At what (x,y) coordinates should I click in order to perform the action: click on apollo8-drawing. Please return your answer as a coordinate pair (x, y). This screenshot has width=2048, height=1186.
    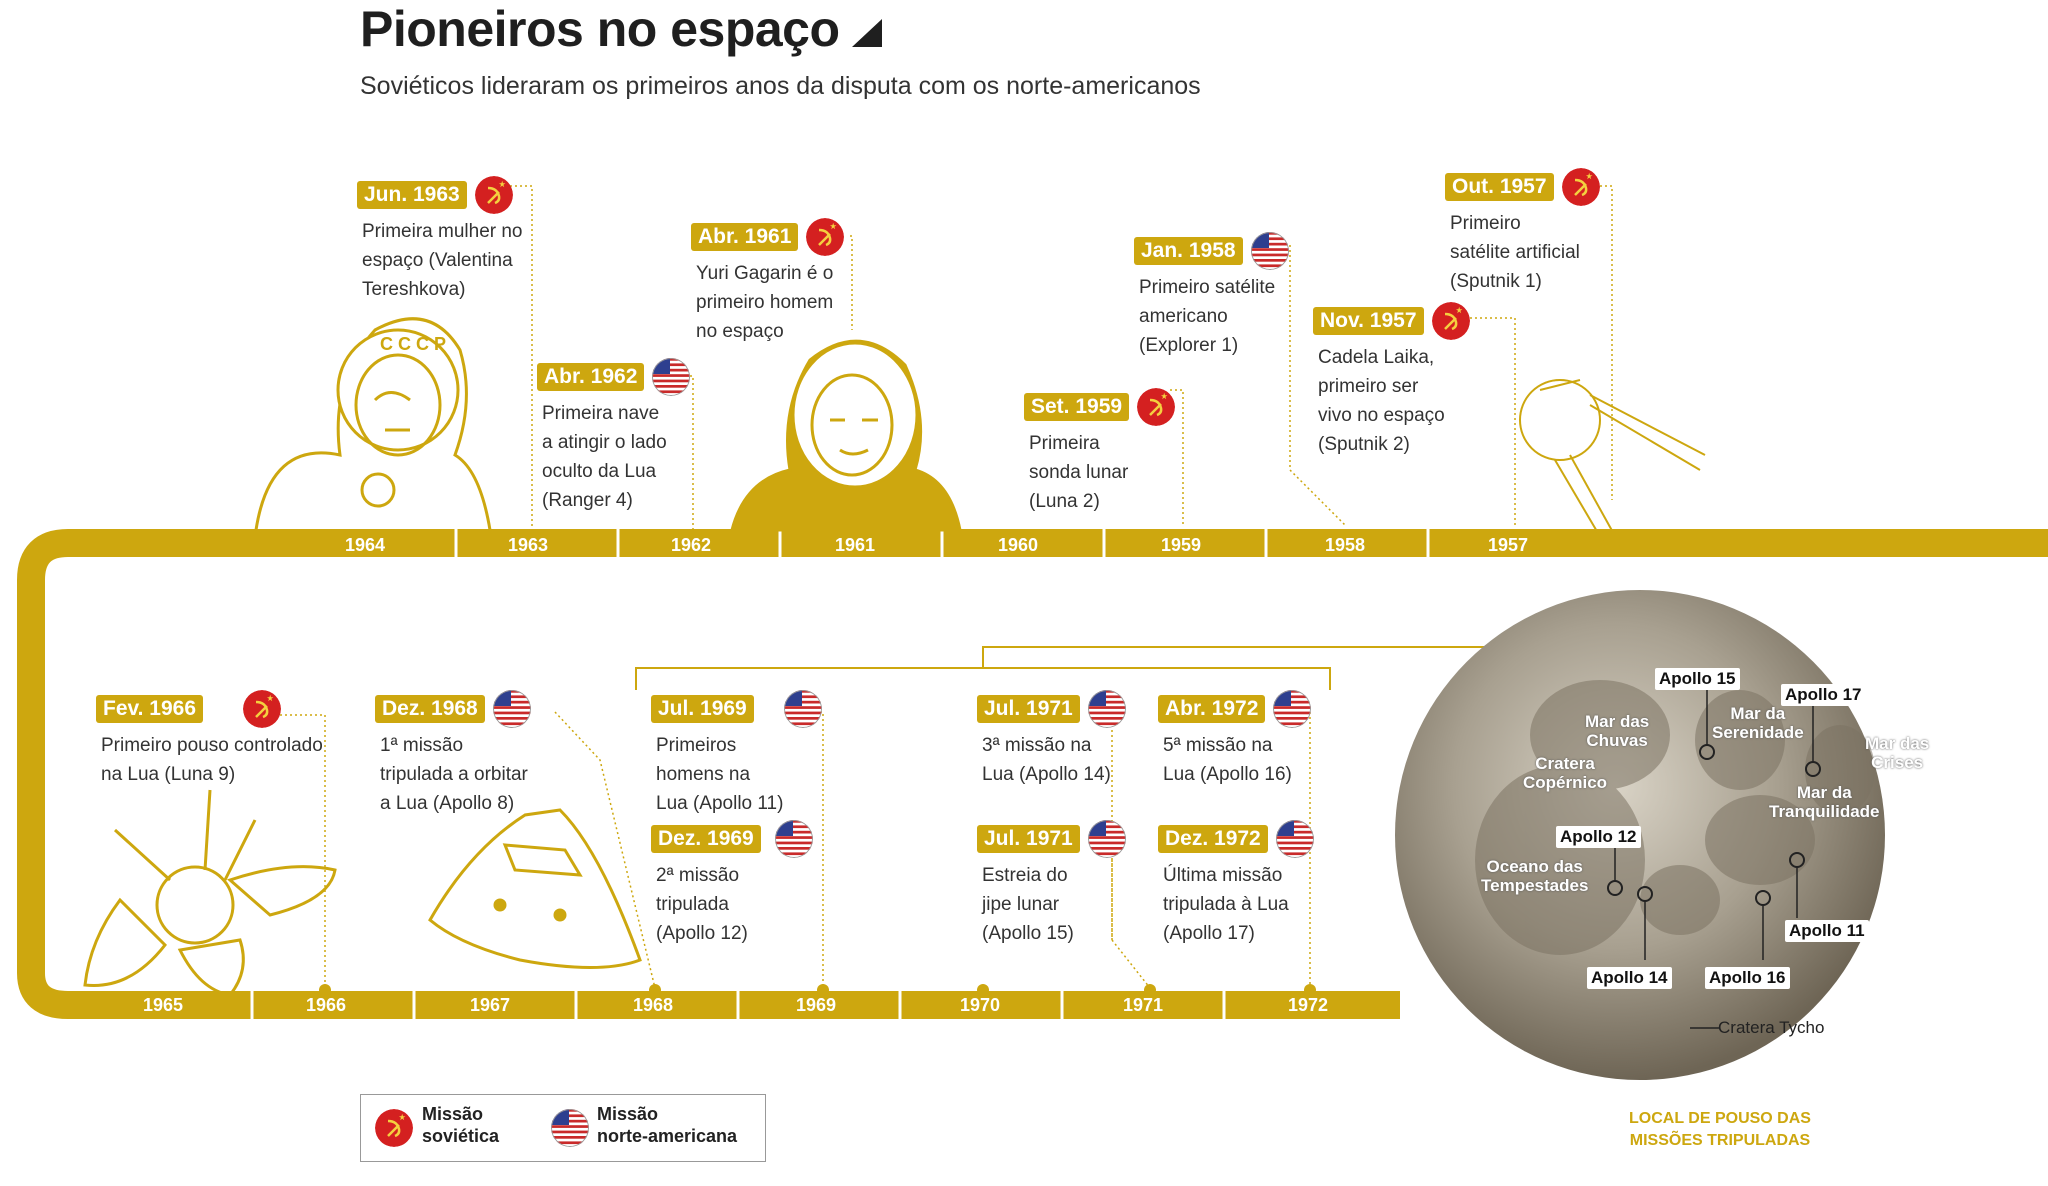
    Looking at the image, I should click on (535, 888).